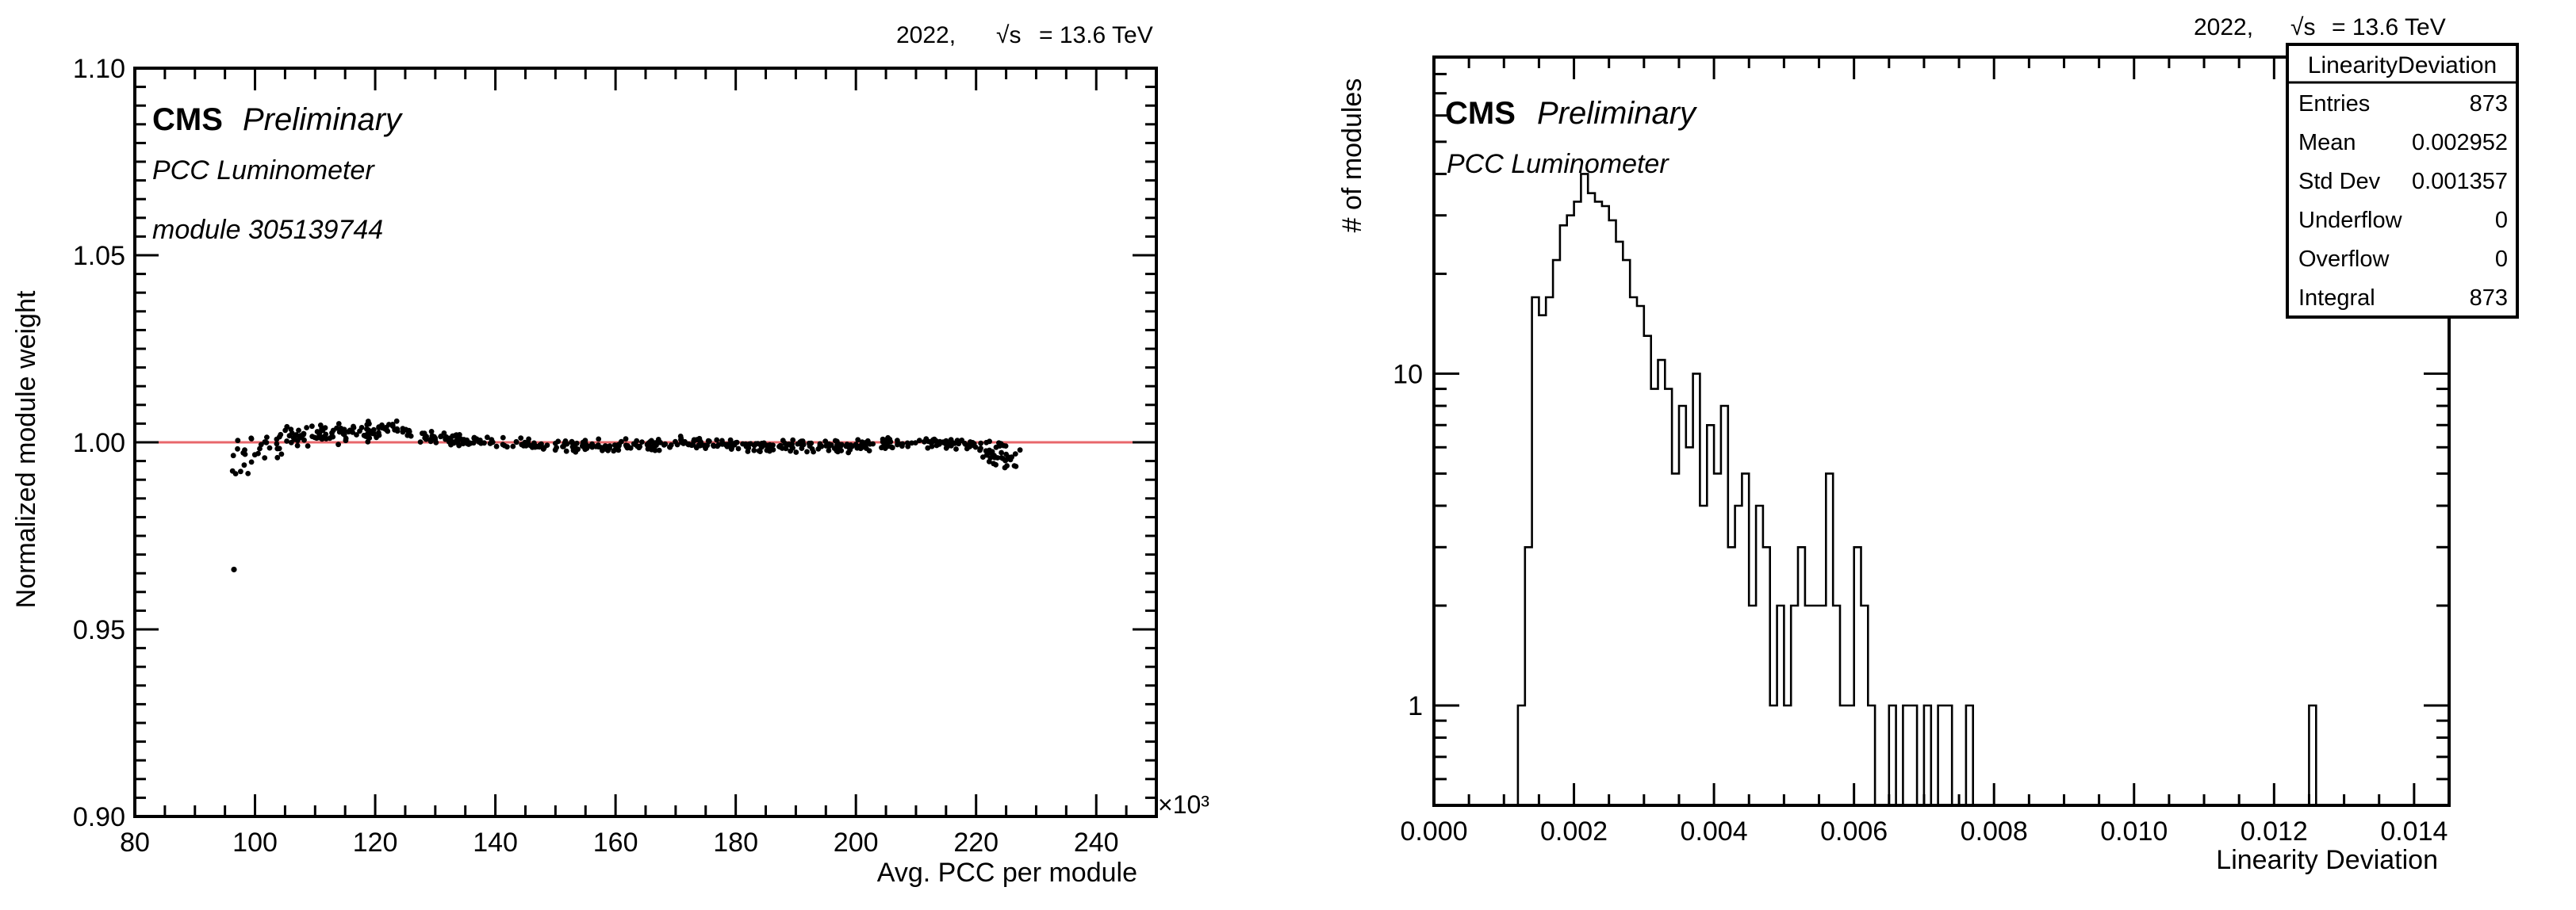 Image resolution: width=2576 pixels, height=910 pixels. What do you see at coordinates (2334, 104) in the screenshot?
I see `stats-row-label: Entries` at bounding box center [2334, 104].